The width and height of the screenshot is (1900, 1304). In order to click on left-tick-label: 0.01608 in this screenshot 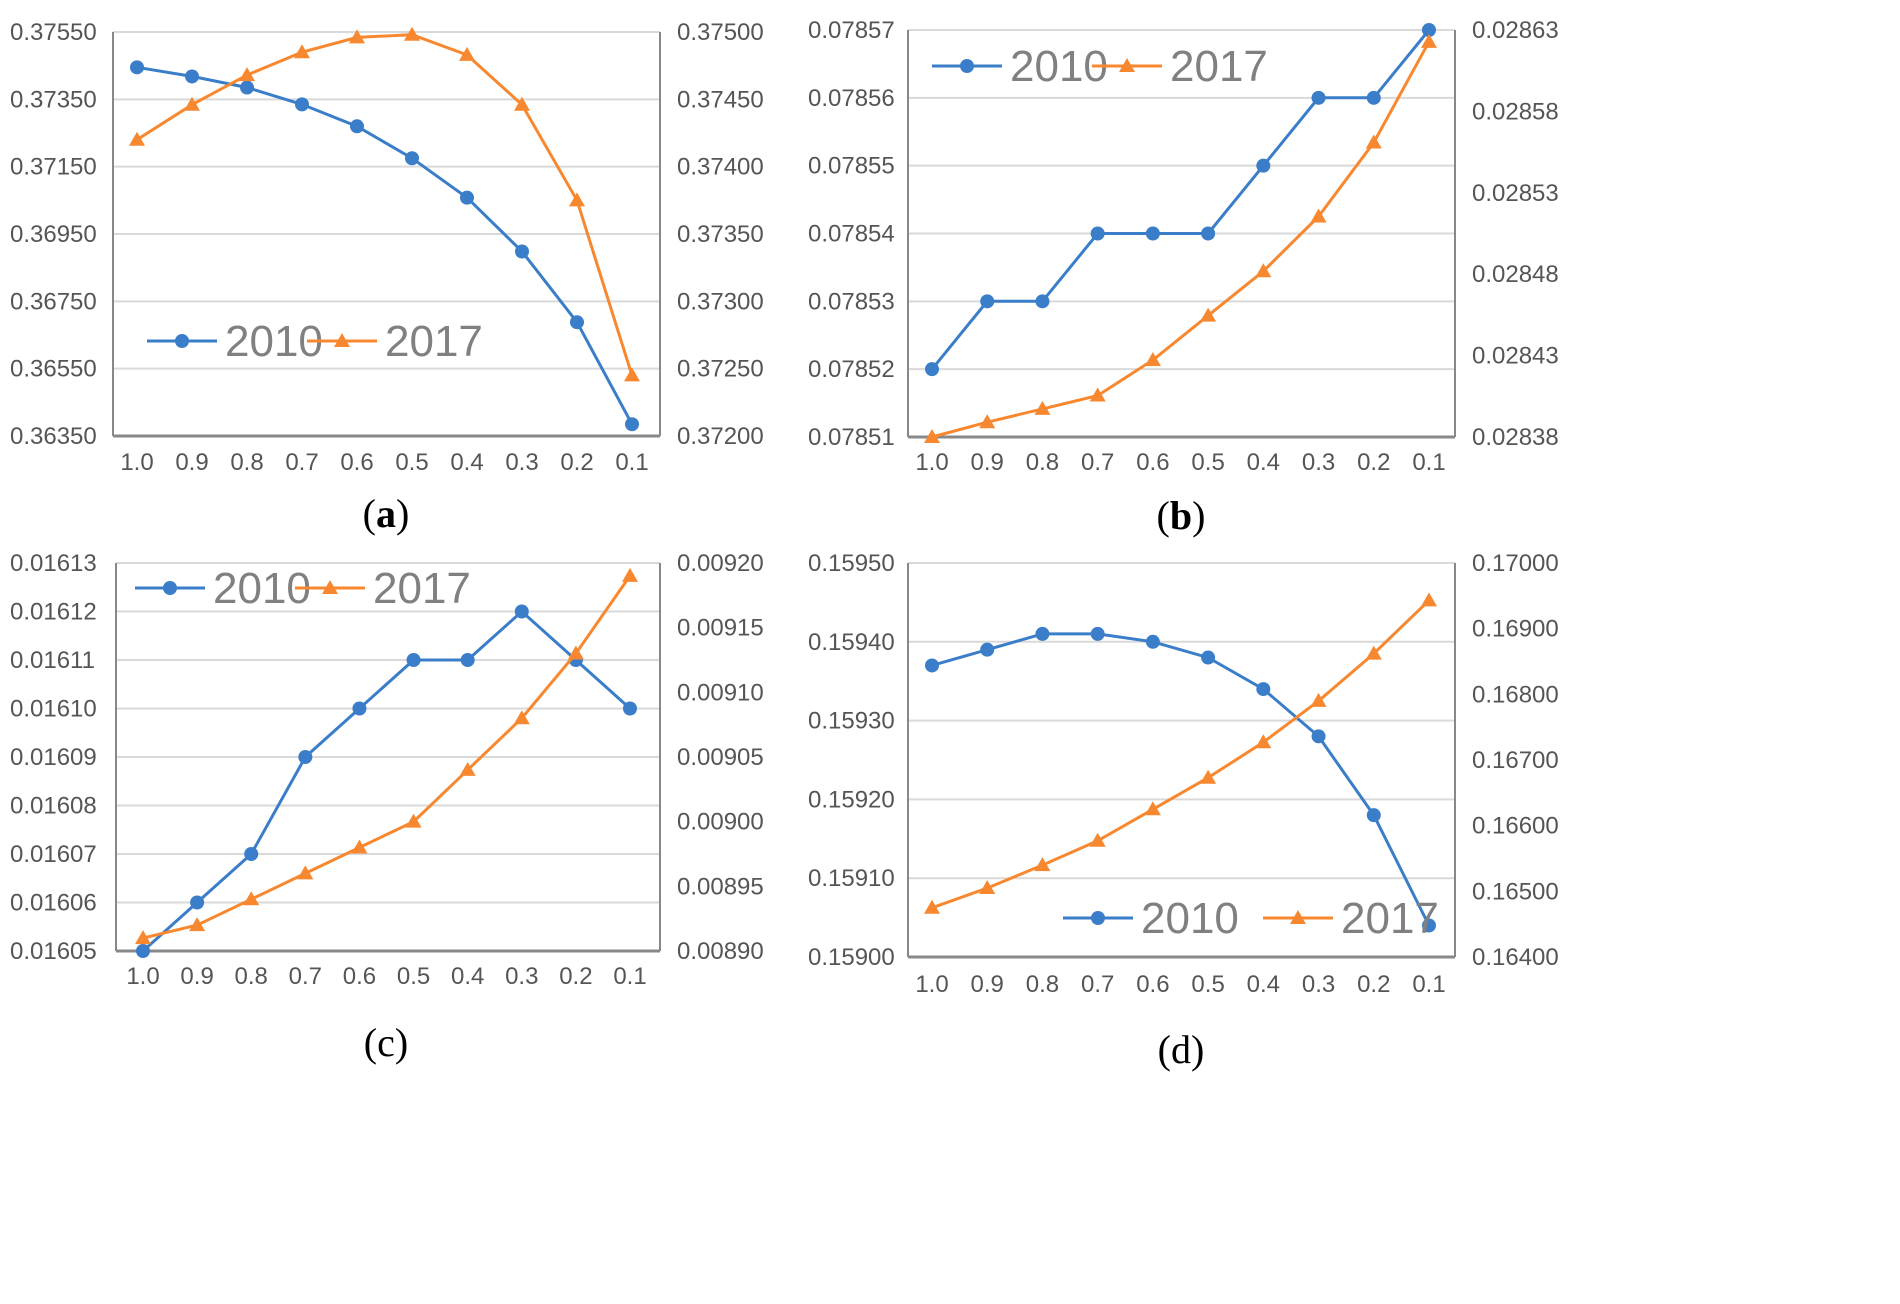, I will do `click(53, 806)`.